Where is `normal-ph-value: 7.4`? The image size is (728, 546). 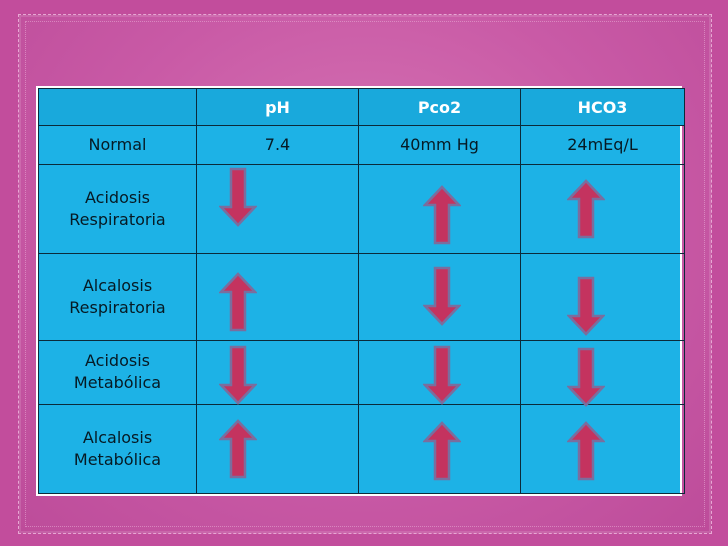 normal-ph-value: 7.4 is located at coordinates (277, 145).